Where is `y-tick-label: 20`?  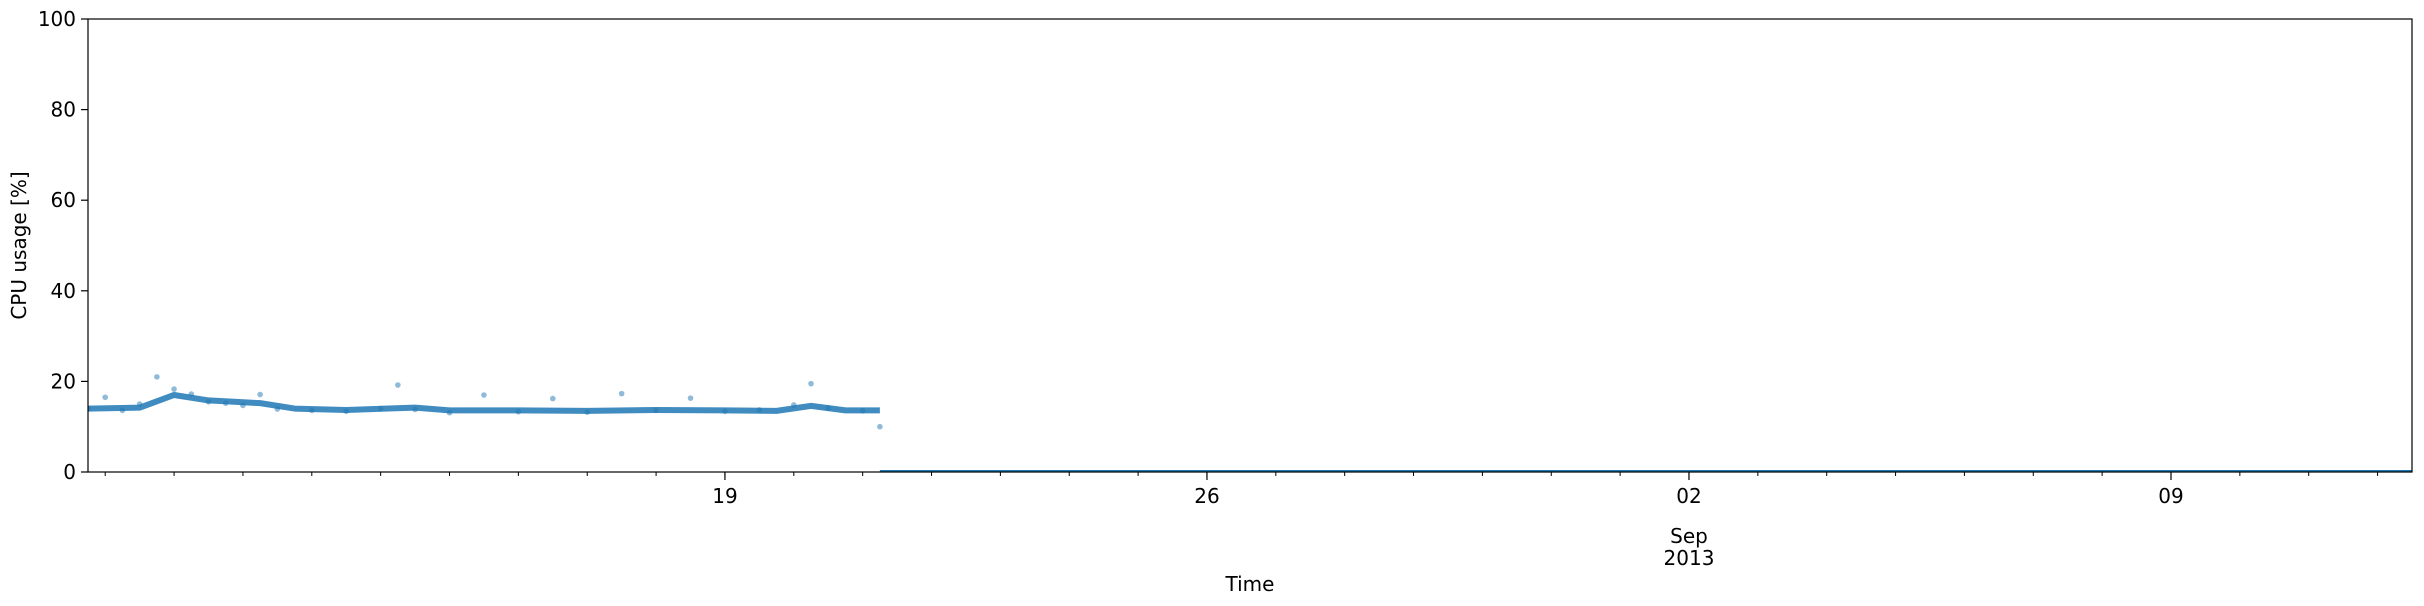
y-tick-label: 20 is located at coordinates (63, 381).